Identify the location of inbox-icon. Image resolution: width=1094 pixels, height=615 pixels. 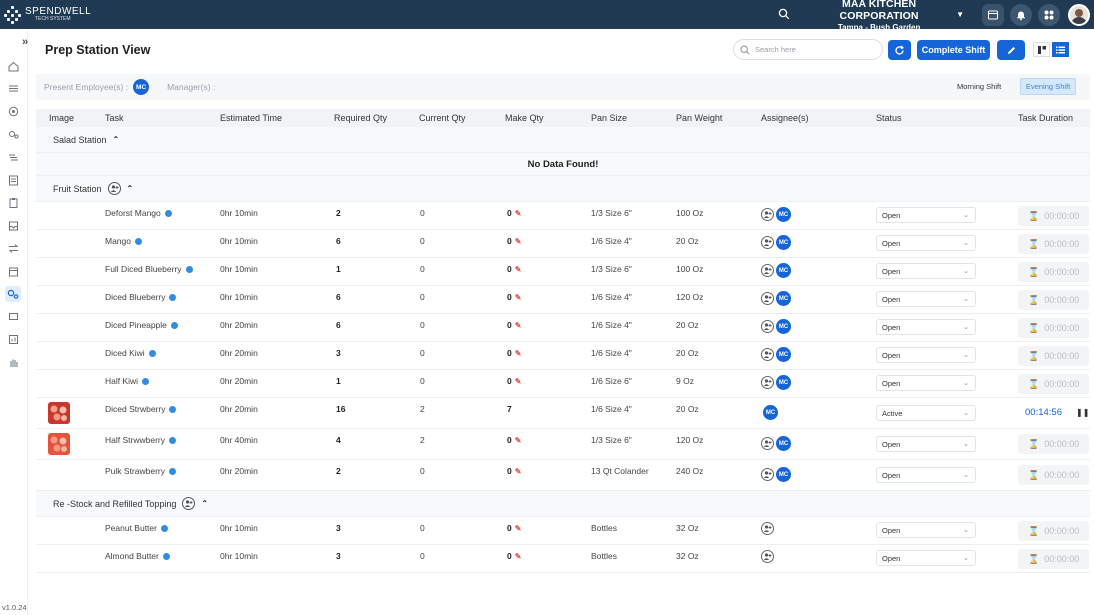
(13, 225).